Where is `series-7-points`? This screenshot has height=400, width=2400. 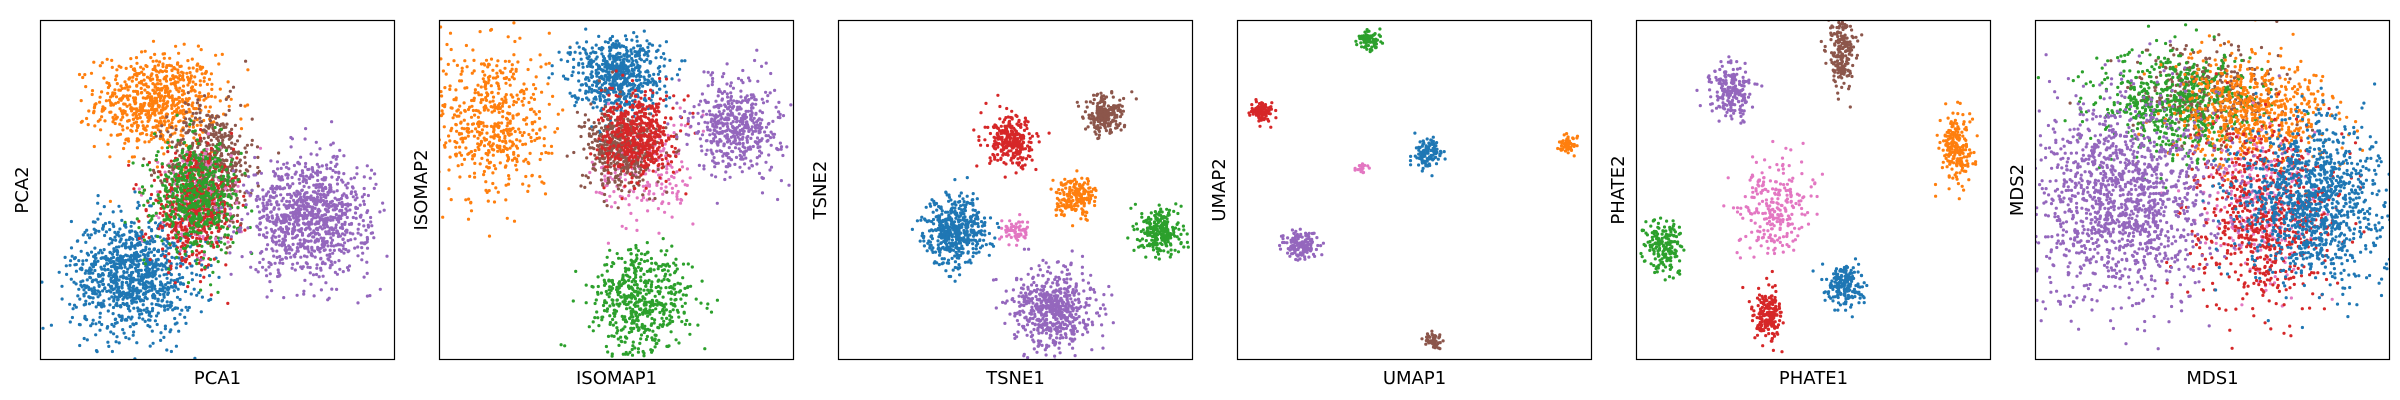 series-7-points is located at coordinates (294, 212).